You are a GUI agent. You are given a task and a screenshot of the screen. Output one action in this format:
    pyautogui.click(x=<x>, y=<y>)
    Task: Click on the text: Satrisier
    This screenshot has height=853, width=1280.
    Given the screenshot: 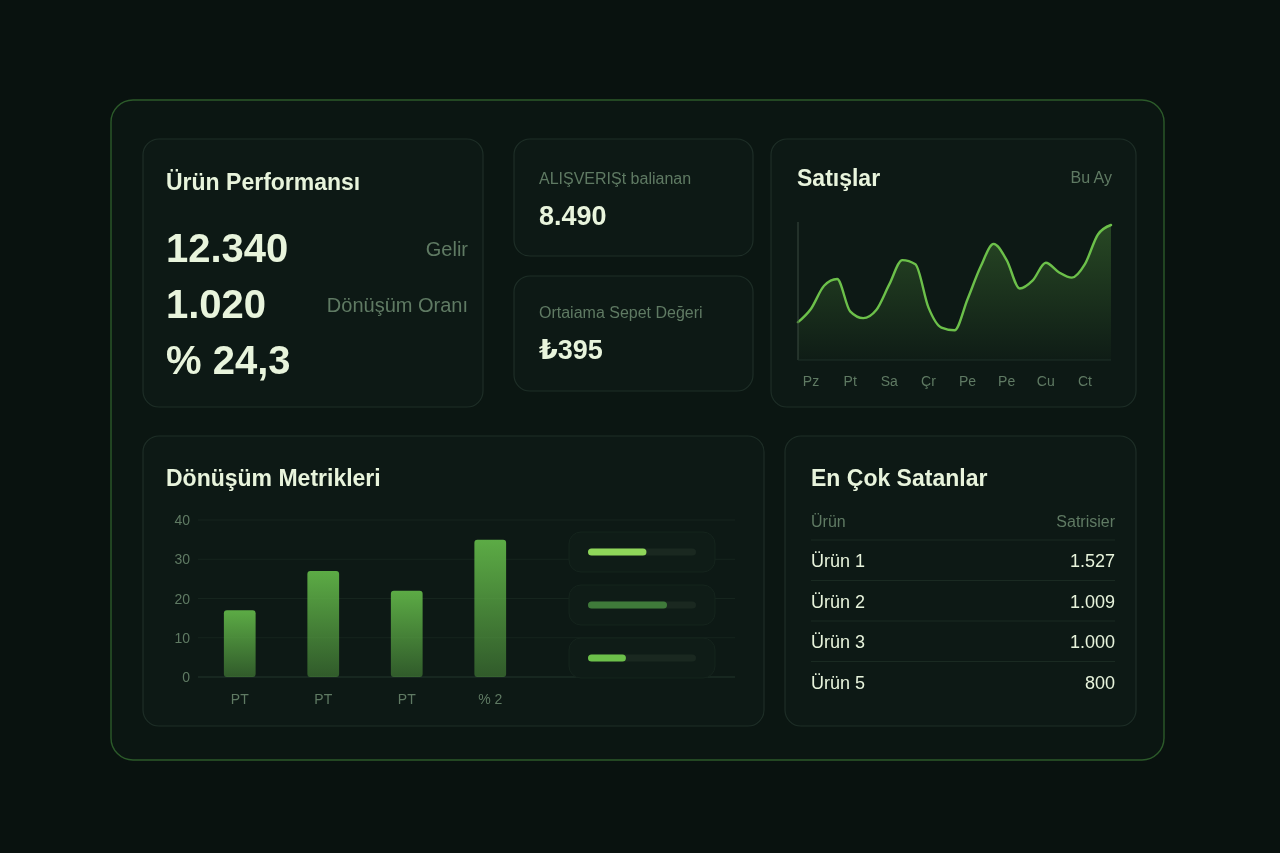 What is the action you would take?
    pyautogui.click(x=1086, y=521)
    